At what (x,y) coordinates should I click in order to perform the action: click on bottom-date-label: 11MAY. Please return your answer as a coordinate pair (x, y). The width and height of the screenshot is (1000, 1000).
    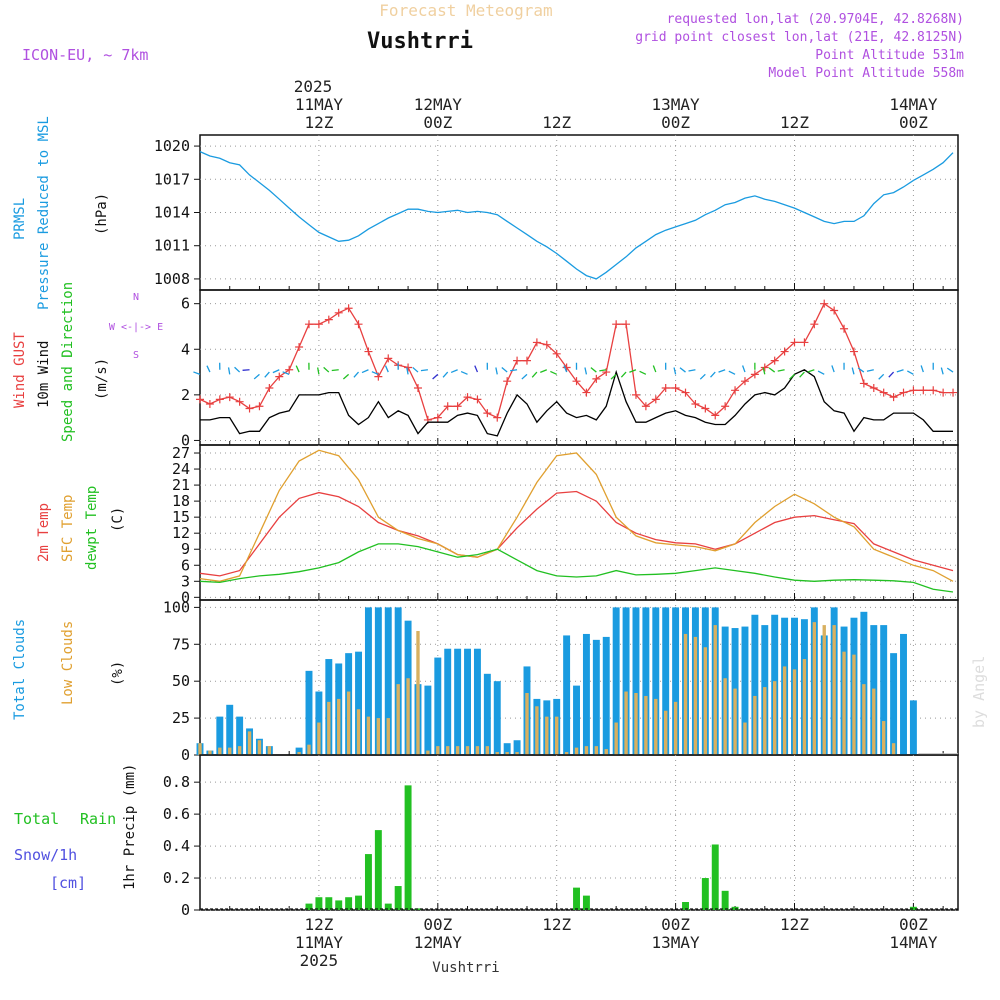
    Looking at the image, I should click on (319, 942).